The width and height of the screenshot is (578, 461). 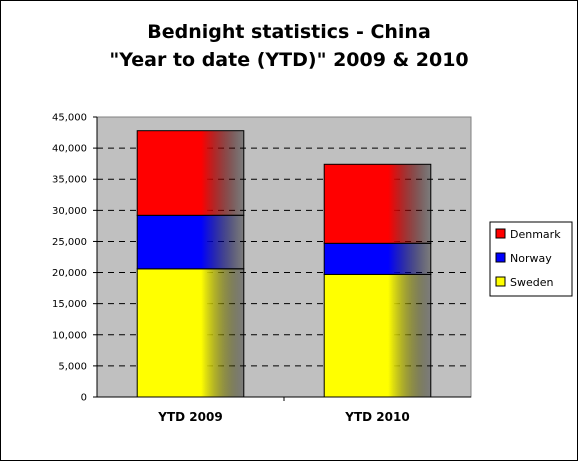 What do you see at coordinates (531, 282) in the screenshot?
I see `legend-label-sweden: Sweden` at bounding box center [531, 282].